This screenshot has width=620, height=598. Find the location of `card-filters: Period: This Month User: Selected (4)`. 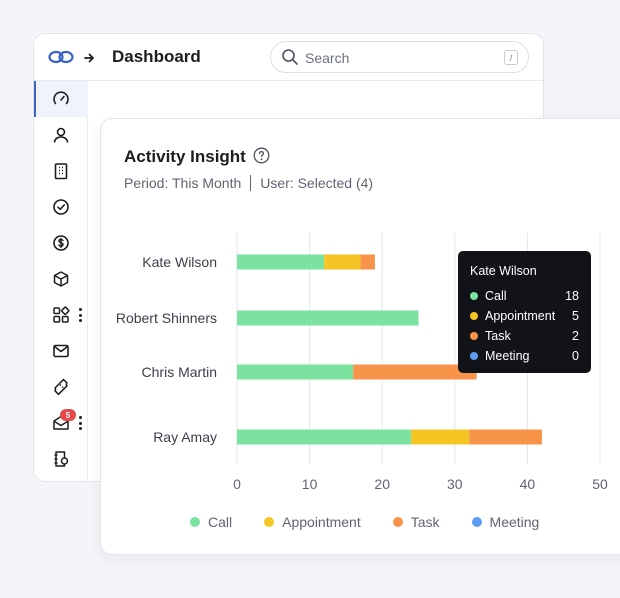

card-filters: Period: This Month User: Selected (4) is located at coordinates (248, 183).